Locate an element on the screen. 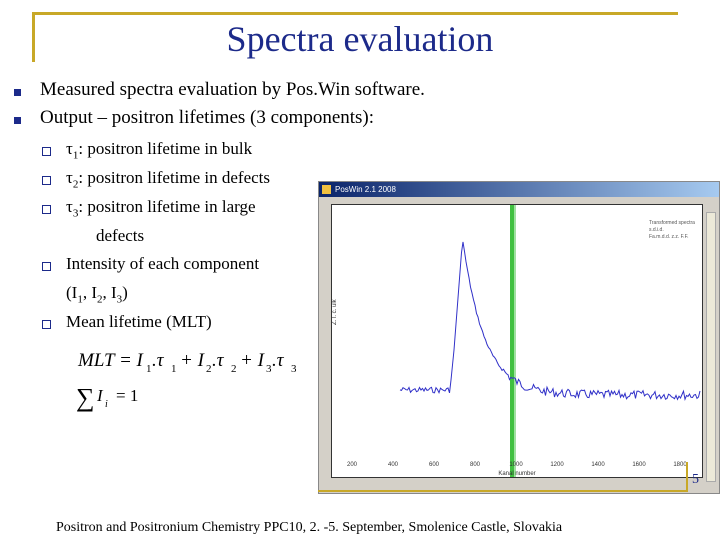 The width and height of the screenshot is (720, 540). x-tick-label: 800 is located at coordinates (475, 465).